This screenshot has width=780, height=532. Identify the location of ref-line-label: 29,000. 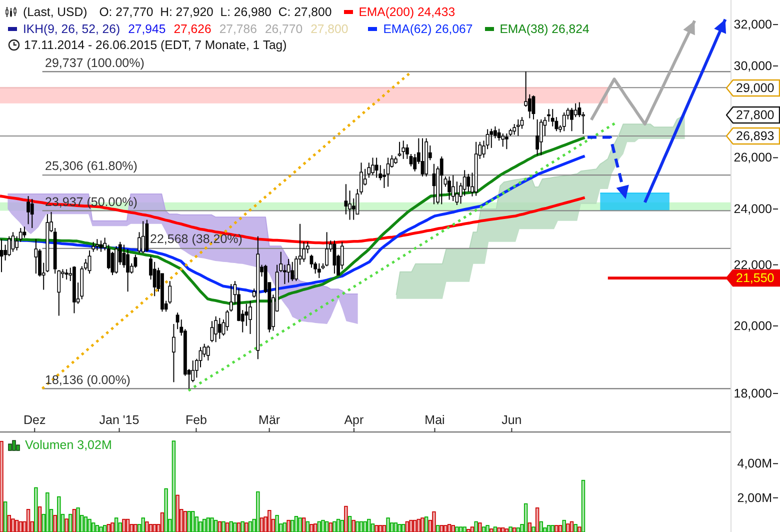
(755, 88).